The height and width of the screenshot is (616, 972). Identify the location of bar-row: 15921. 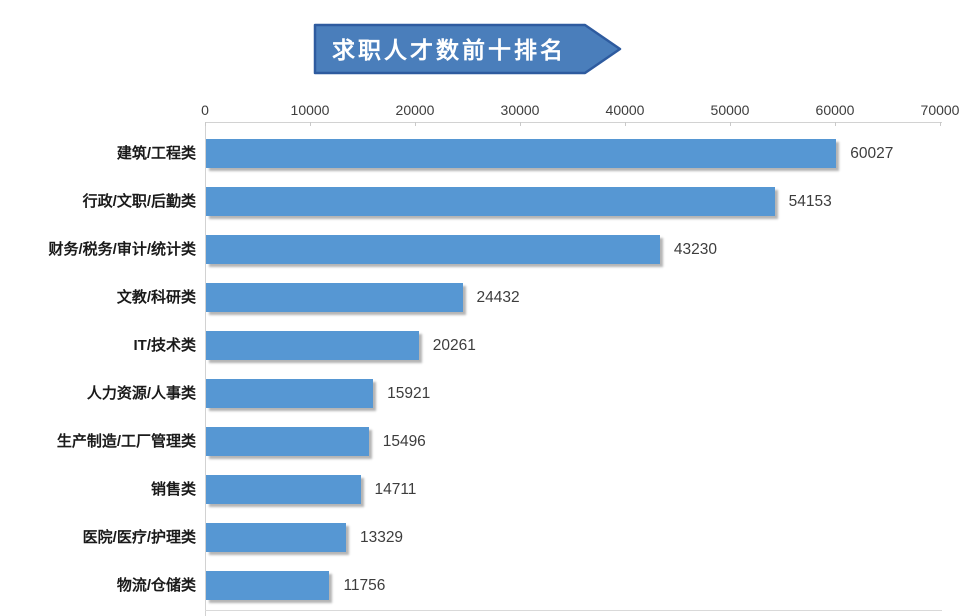
(573, 394).